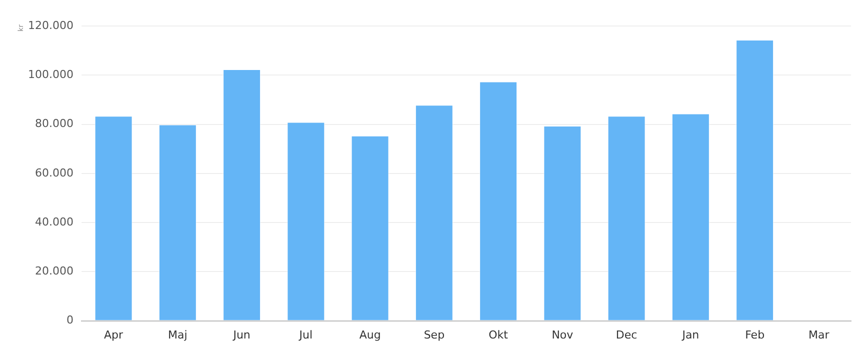 Image resolution: width=865 pixels, height=349 pixels. Describe the element at coordinates (54, 221) in the screenshot. I see `y-tick-label: 40.000` at that location.